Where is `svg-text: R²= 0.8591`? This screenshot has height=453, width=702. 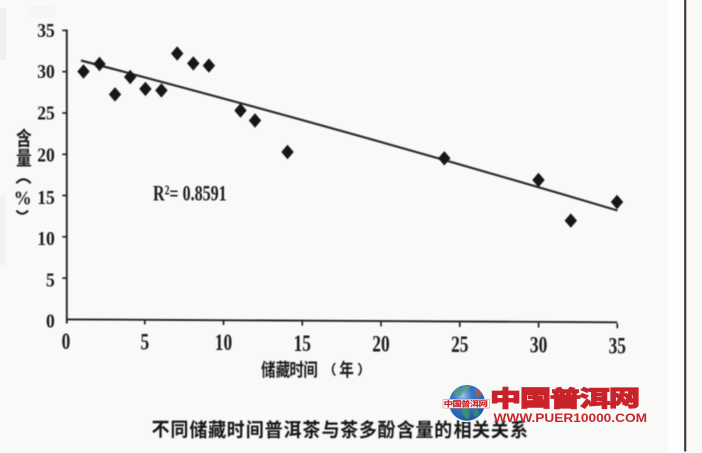
svg-text: R²= 0.8591 is located at coordinates (190, 194).